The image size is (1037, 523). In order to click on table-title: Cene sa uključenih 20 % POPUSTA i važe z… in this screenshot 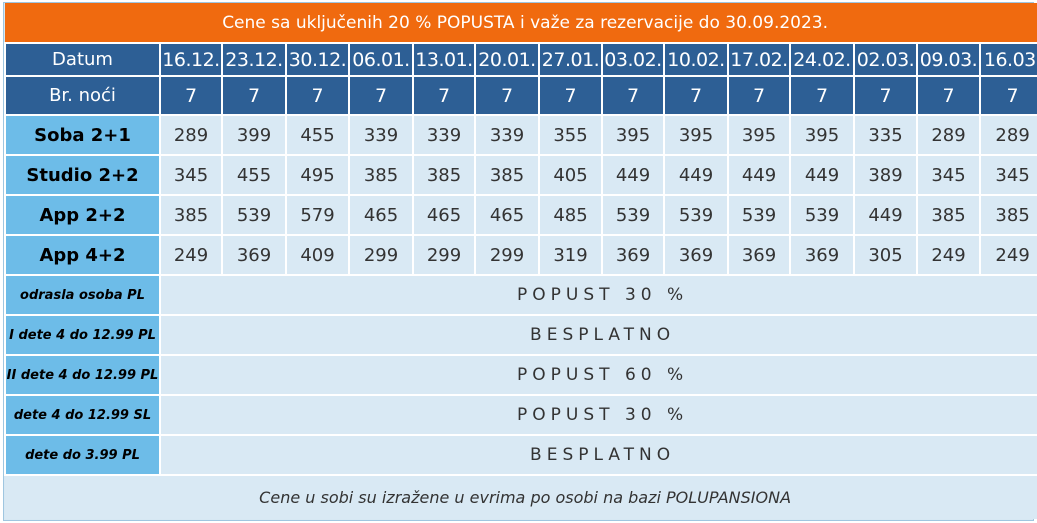, I will do `click(521, 23)`.